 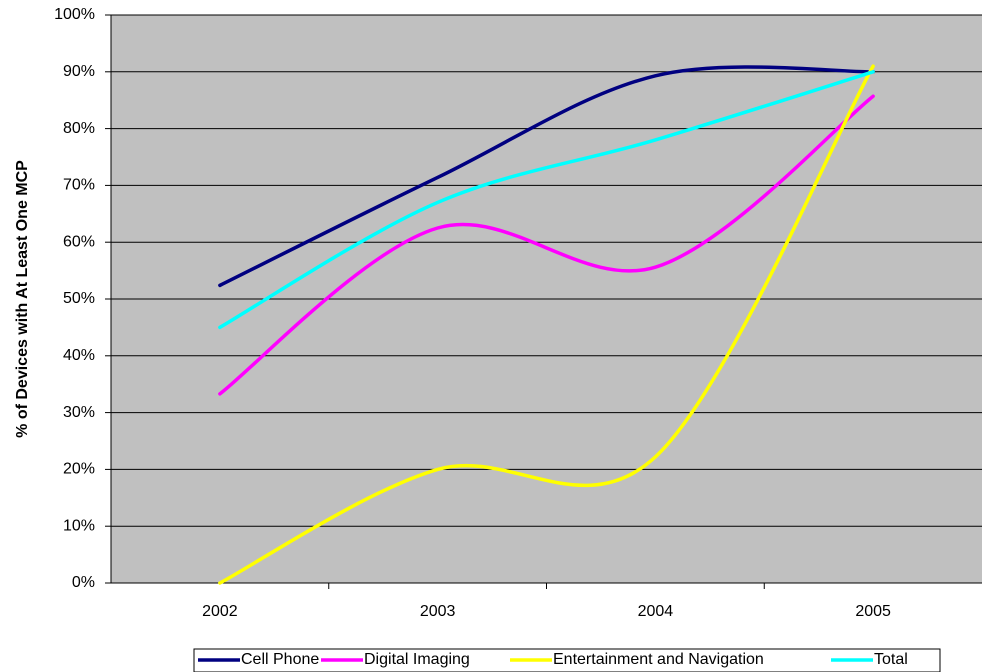 What do you see at coordinates (873, 611) in the screenshot?
I see `x-tick-label: 2005` at bounding box center [873, 611].